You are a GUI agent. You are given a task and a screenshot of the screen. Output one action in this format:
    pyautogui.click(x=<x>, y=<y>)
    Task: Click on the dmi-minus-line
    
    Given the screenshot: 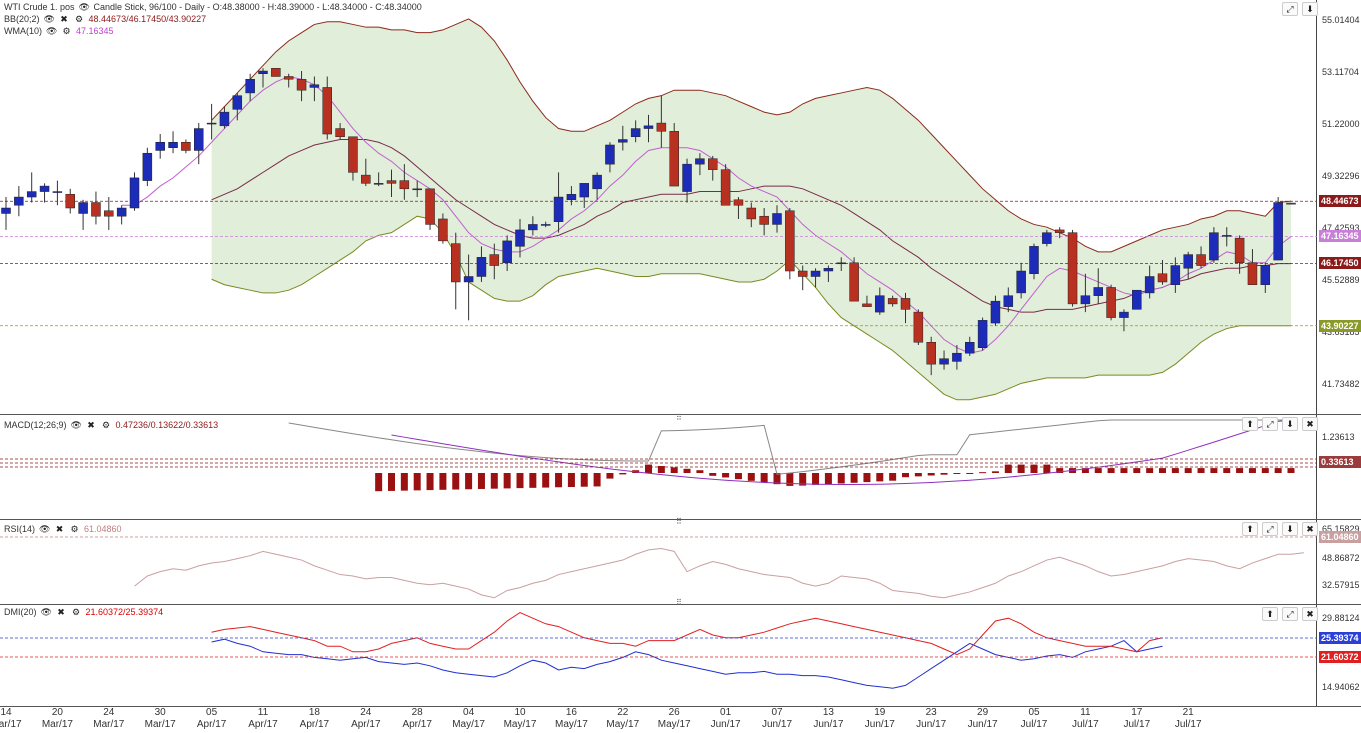 What is the action you would take?
    pyautogui.click(x=687, y=634)
    